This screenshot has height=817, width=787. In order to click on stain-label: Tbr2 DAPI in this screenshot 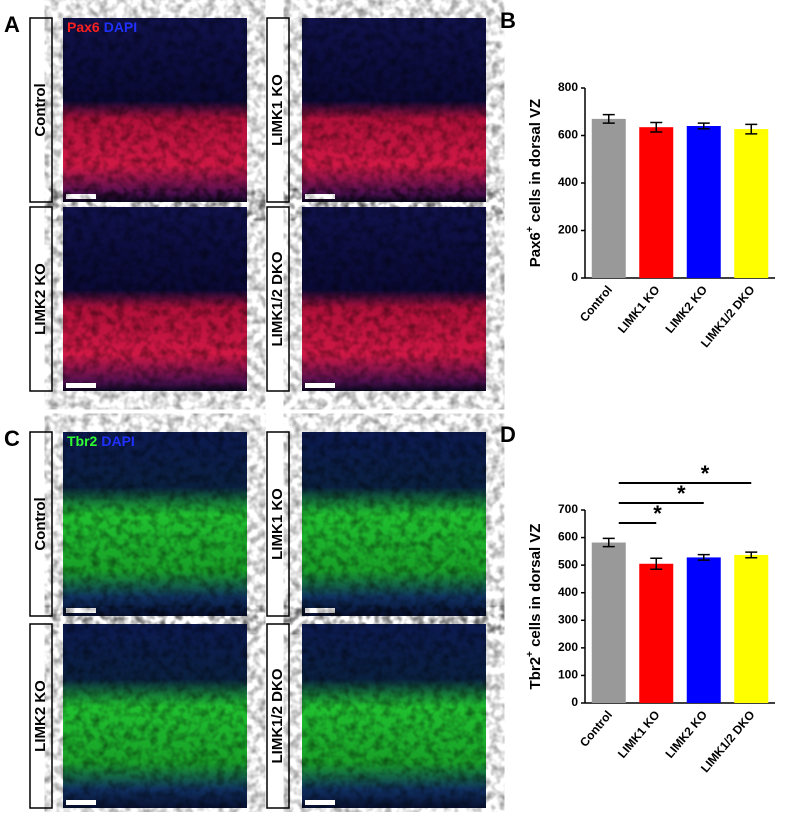, I will do `click(101, 441)`.